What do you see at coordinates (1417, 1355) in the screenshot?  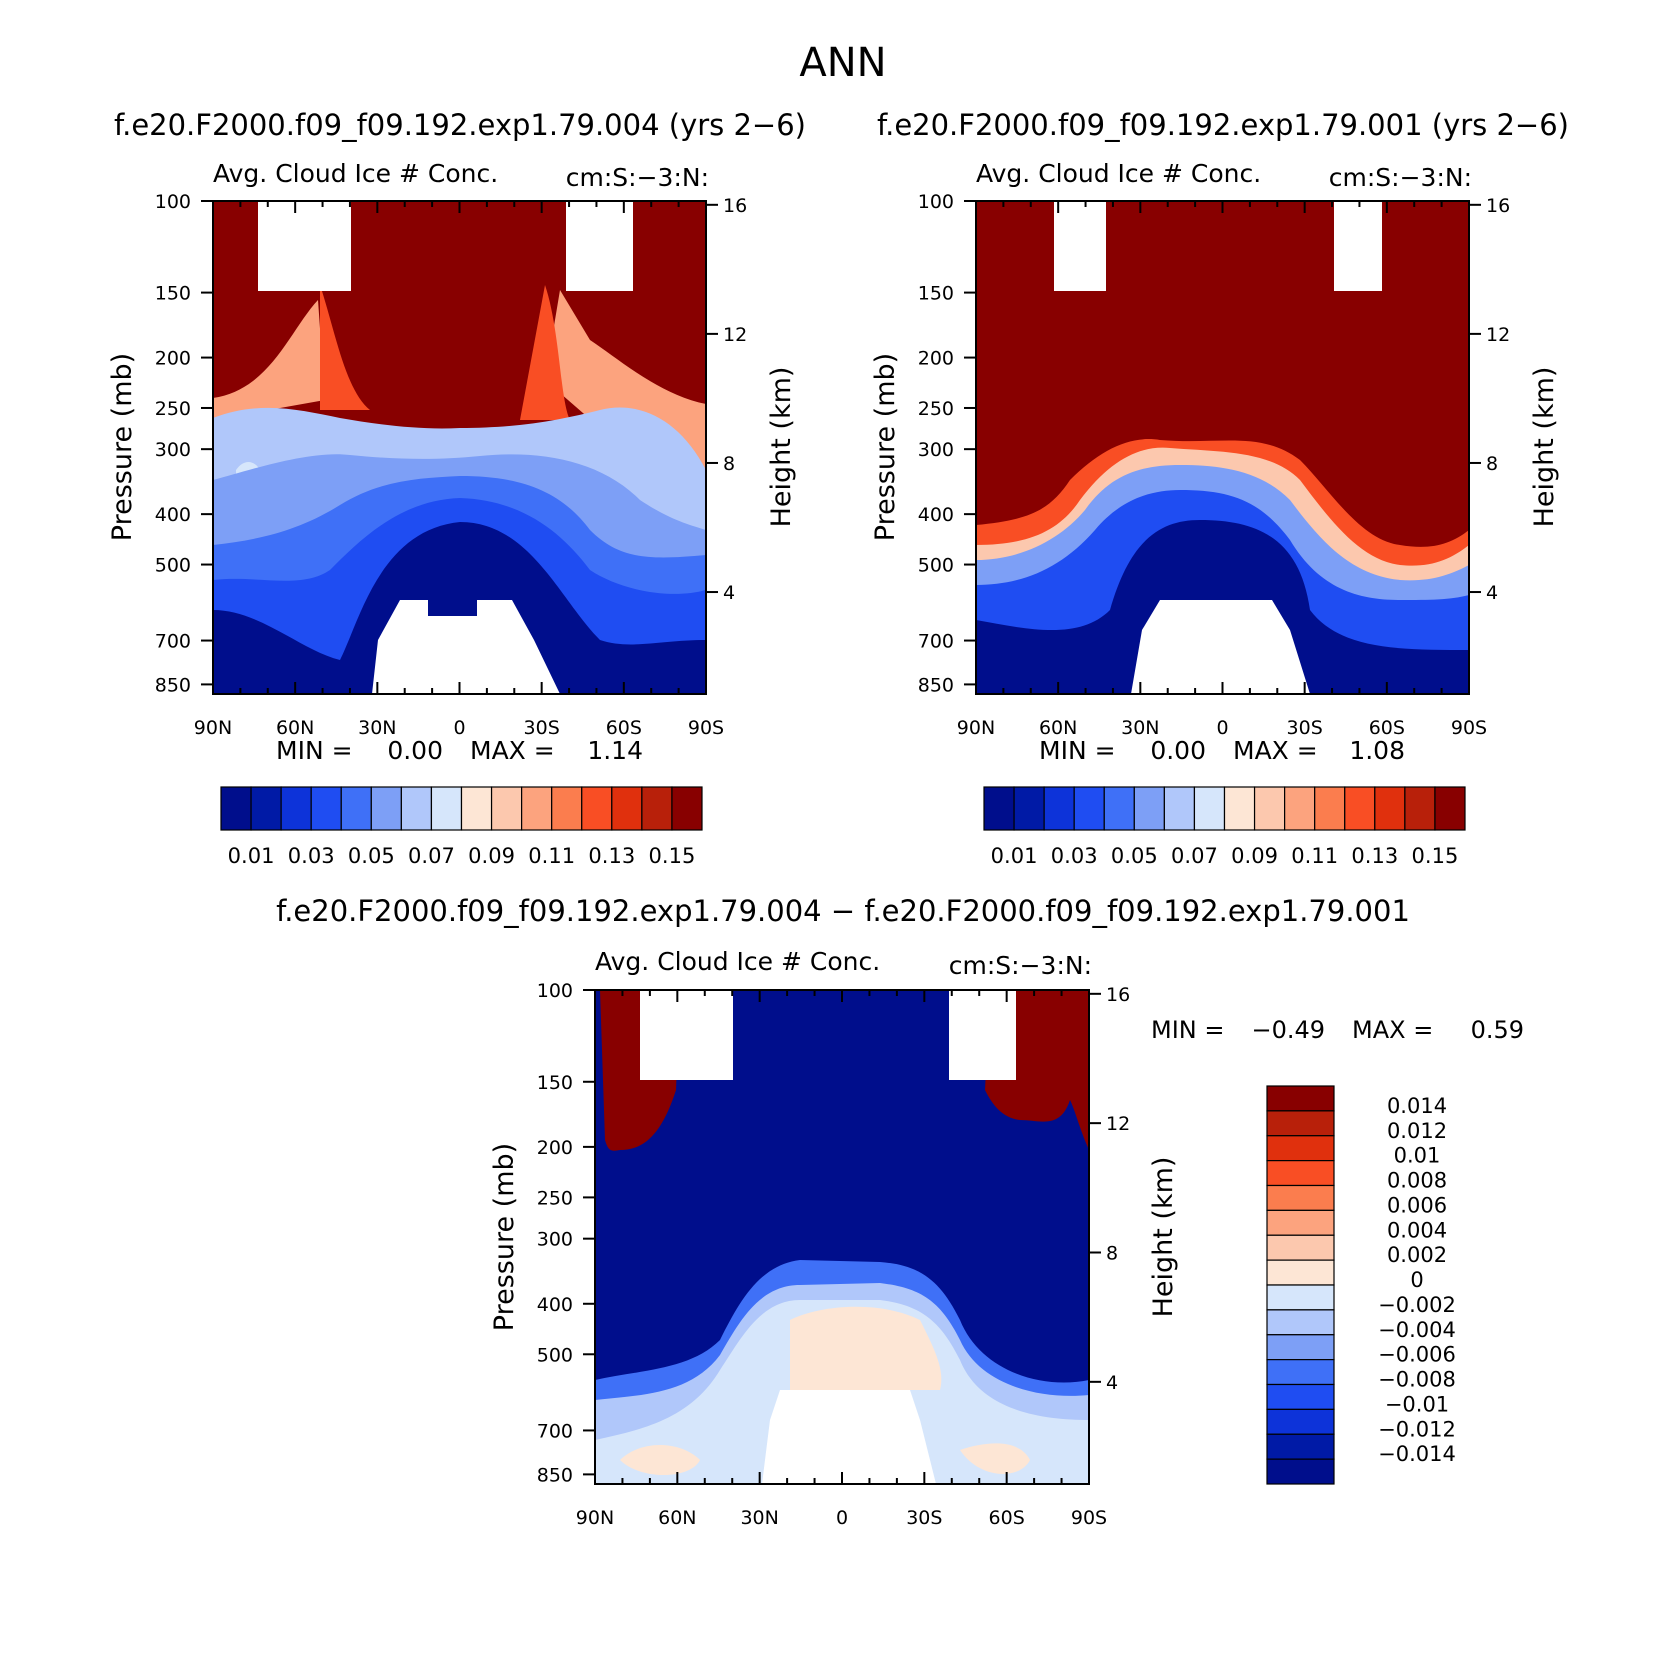 I see `colorbar-label: −0.006` at bounding box center [1417, 1355].